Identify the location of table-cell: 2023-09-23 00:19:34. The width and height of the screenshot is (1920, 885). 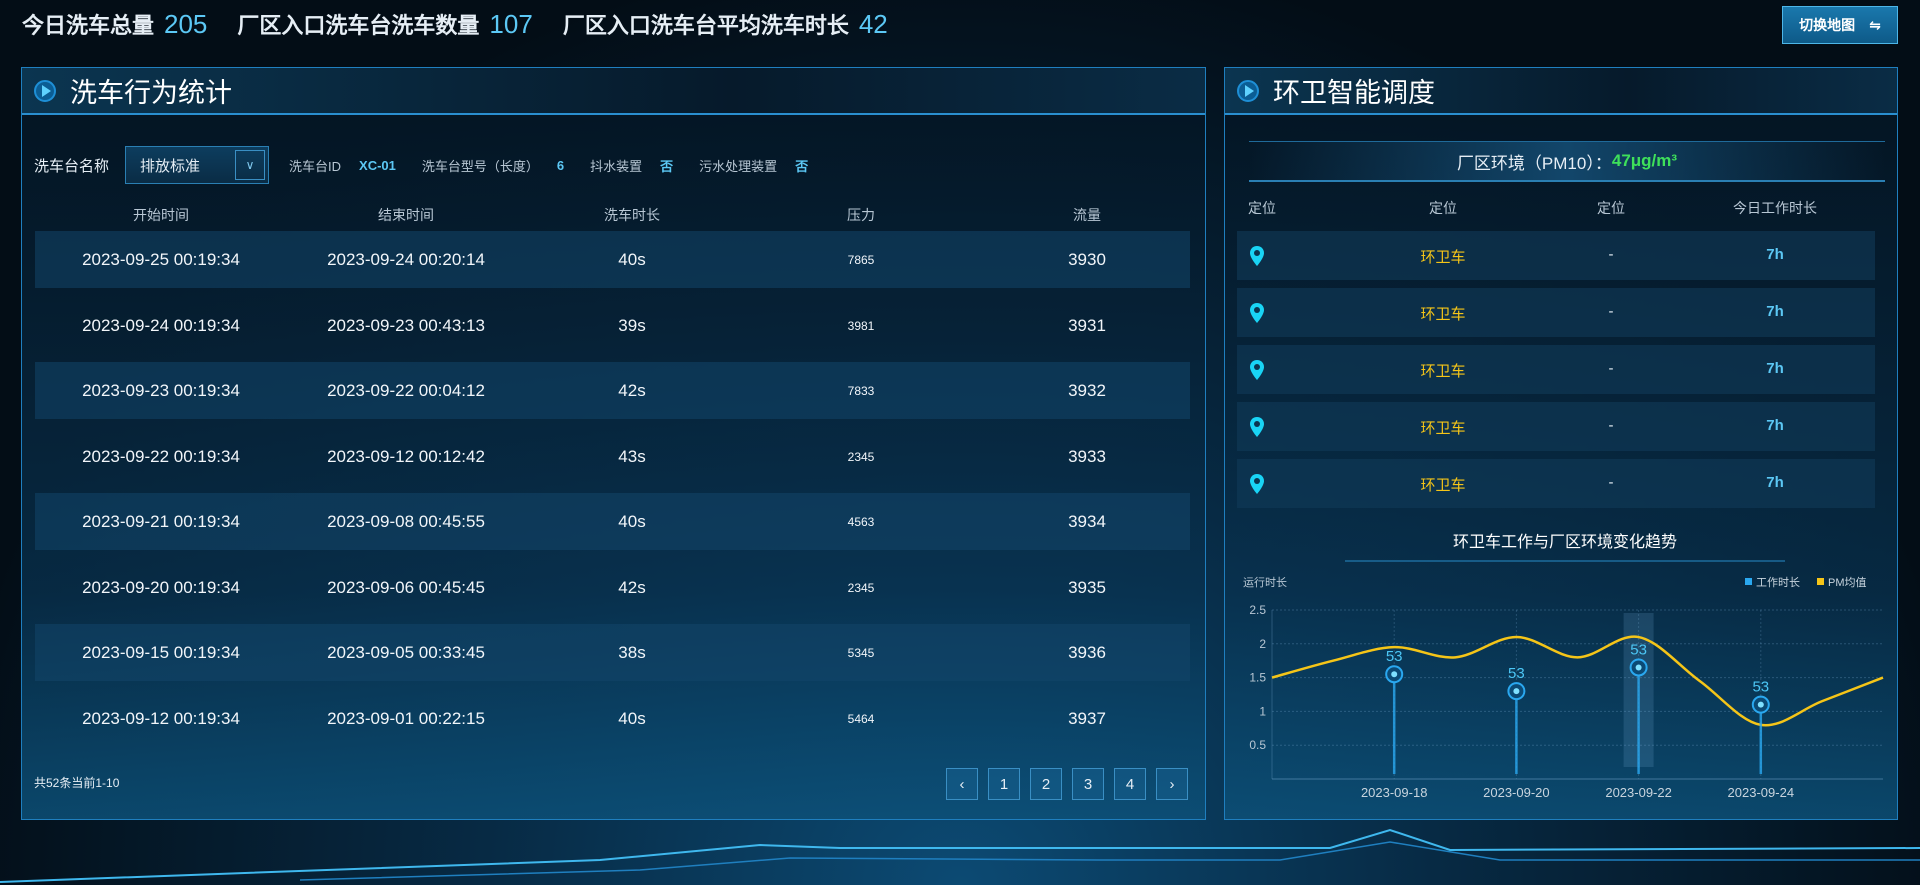
(161, 390).